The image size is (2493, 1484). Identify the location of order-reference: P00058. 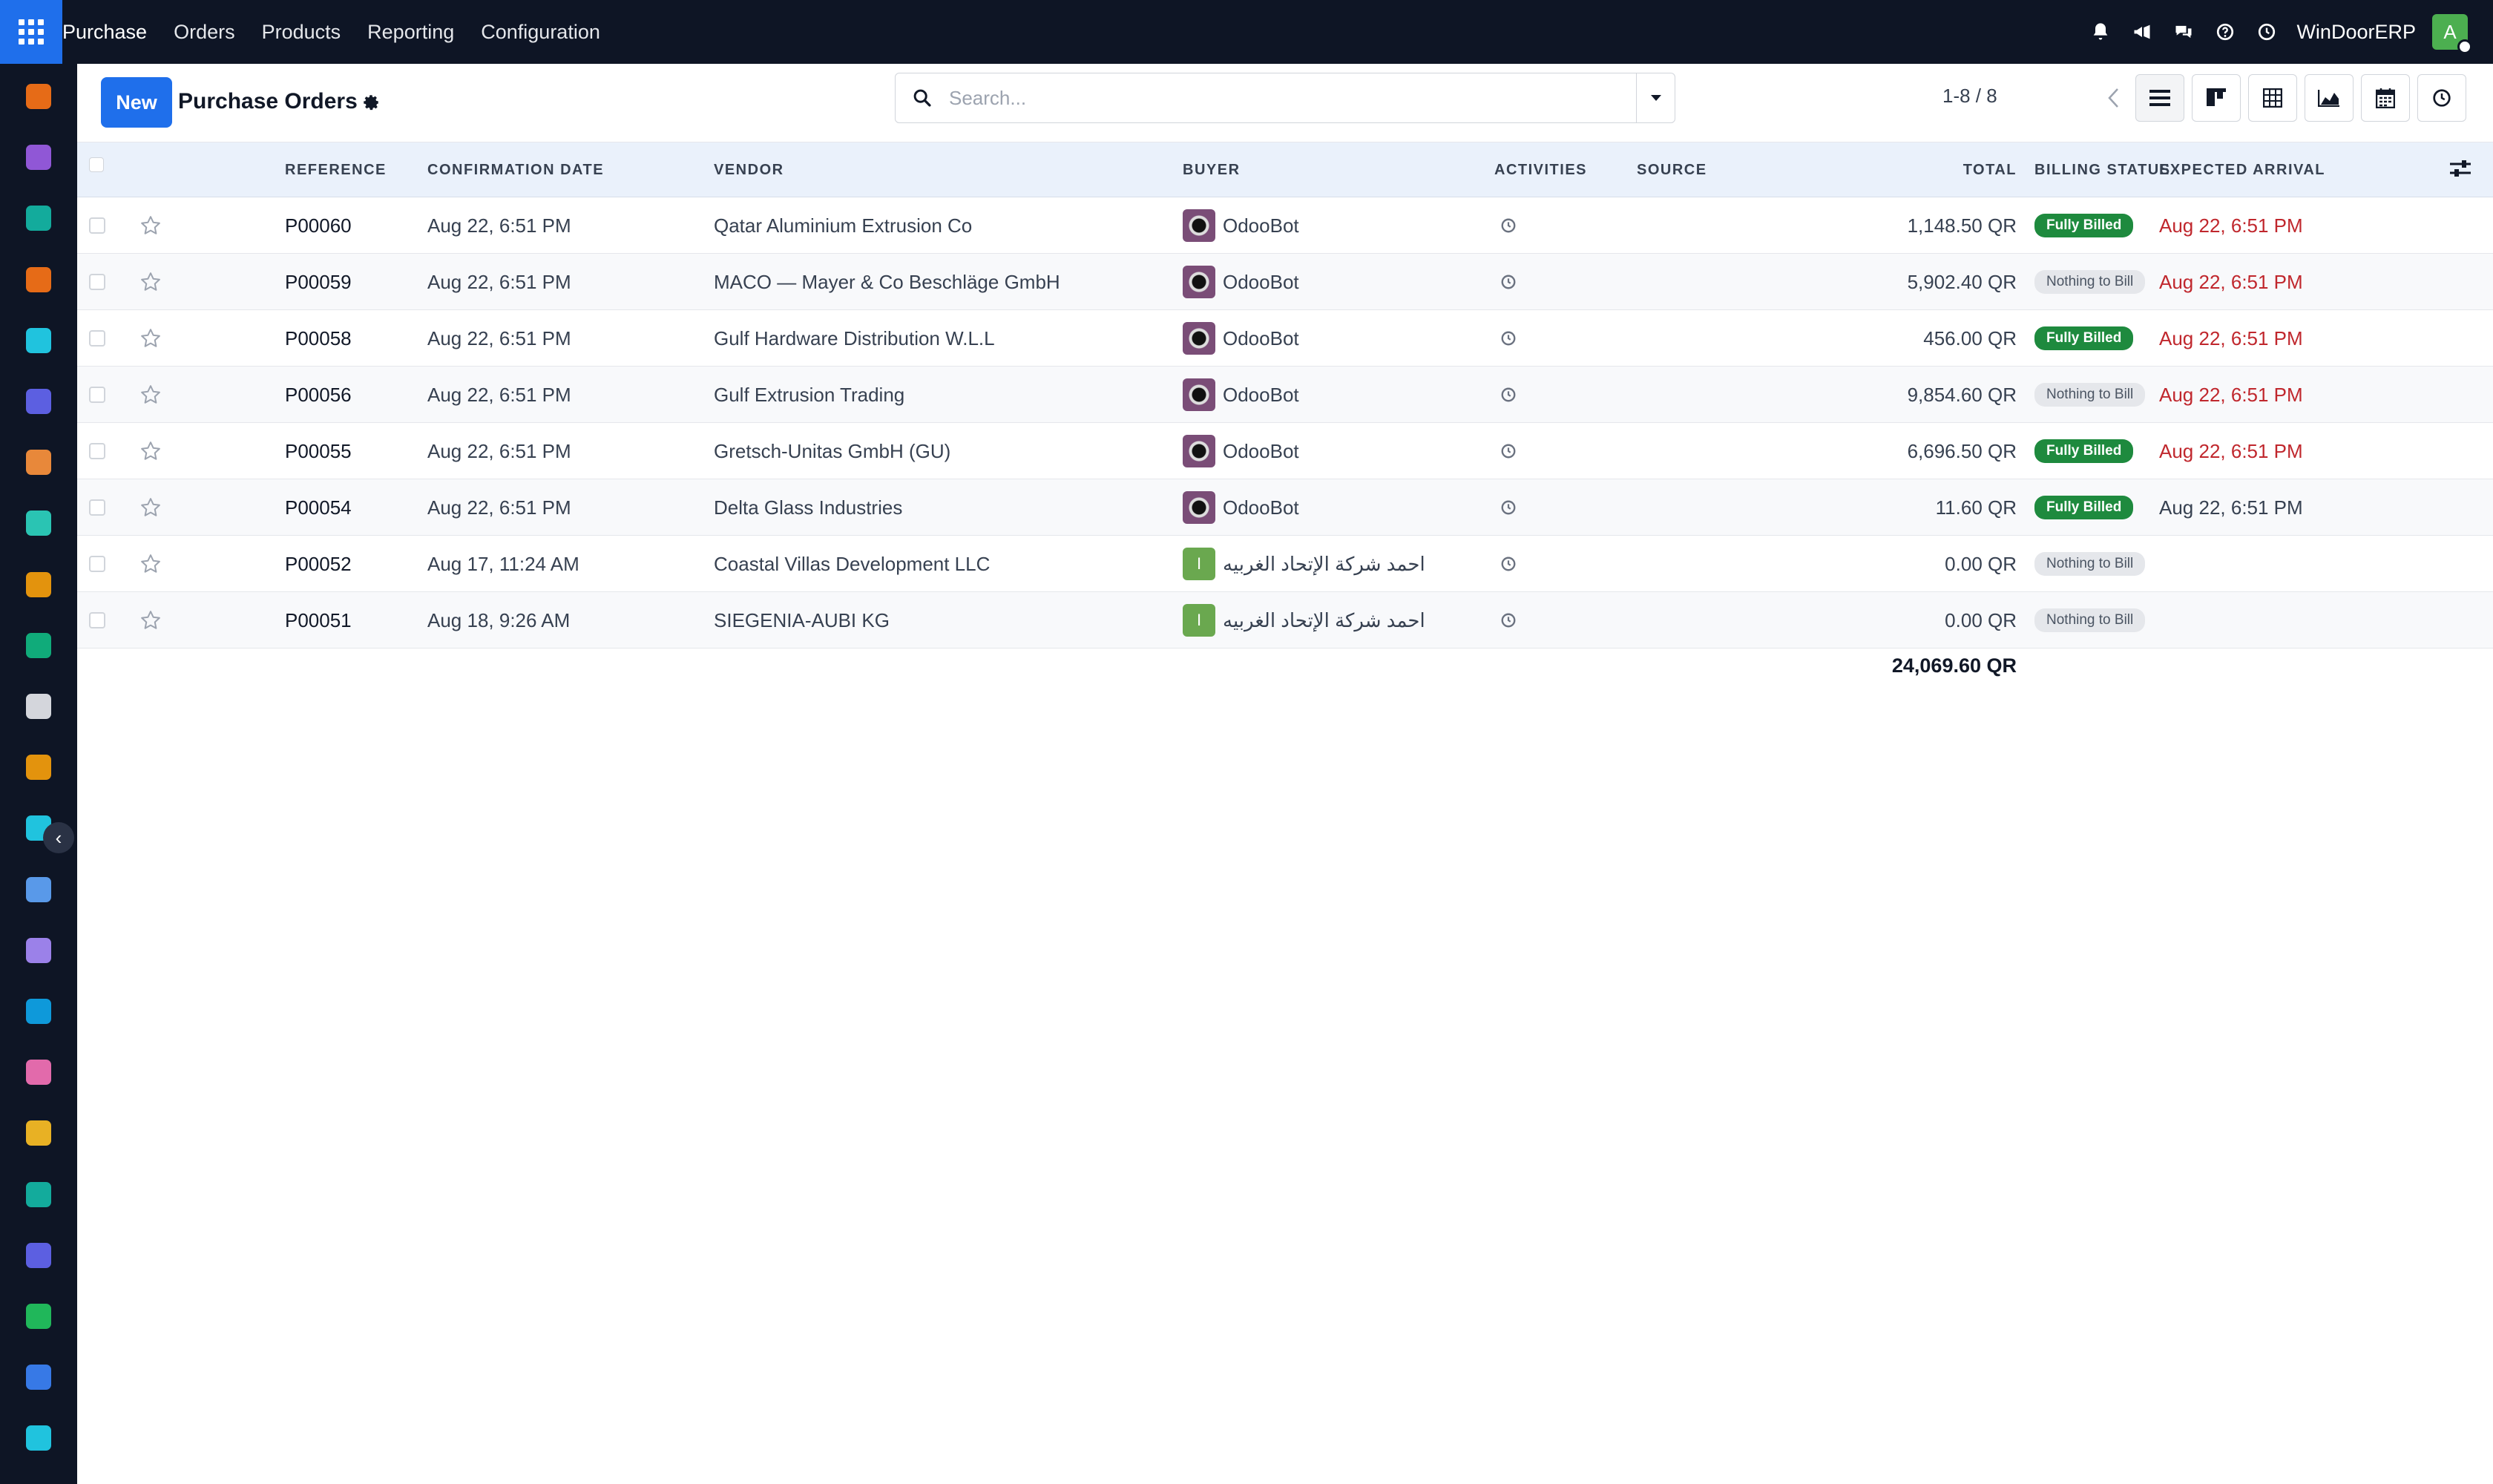
(318, 337).